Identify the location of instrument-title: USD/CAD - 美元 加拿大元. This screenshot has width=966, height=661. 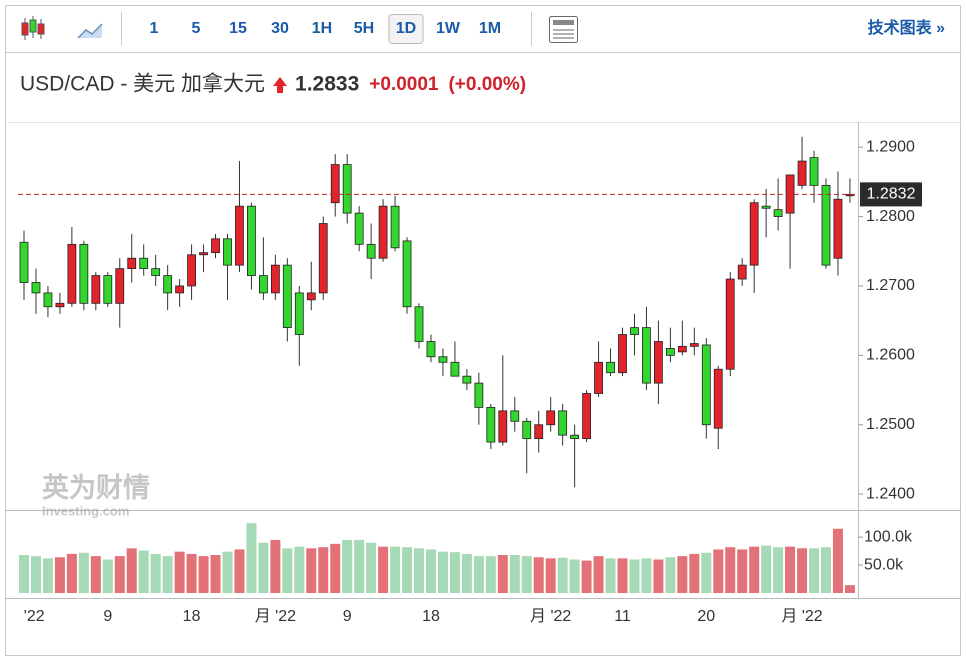
(142, 84).